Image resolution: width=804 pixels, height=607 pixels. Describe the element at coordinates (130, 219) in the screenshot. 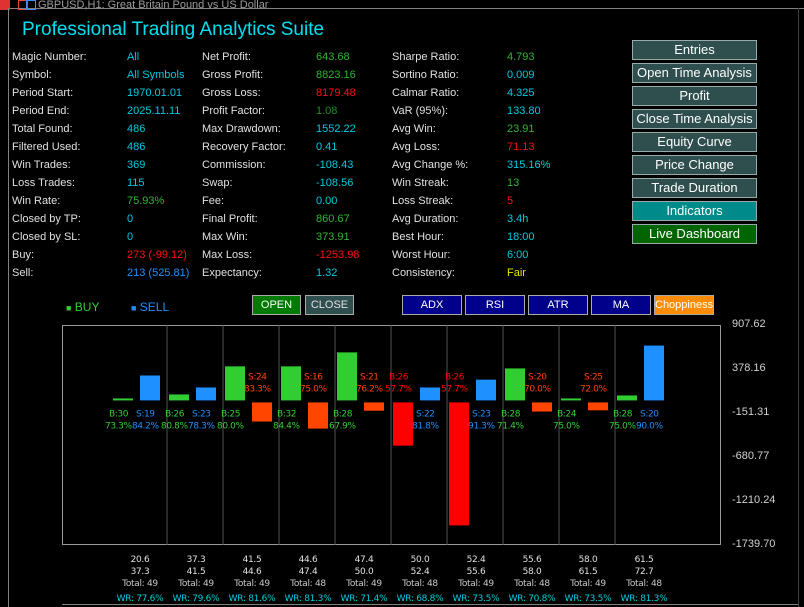

I see `stat-value: 0` at that location.